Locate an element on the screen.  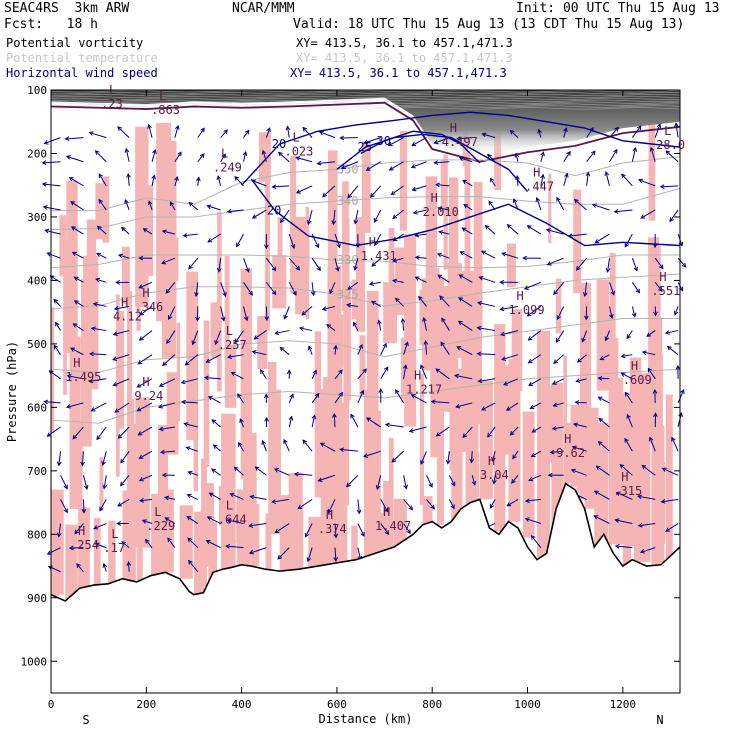
pv-extremum-type: L is located at coordinates (114, 534).